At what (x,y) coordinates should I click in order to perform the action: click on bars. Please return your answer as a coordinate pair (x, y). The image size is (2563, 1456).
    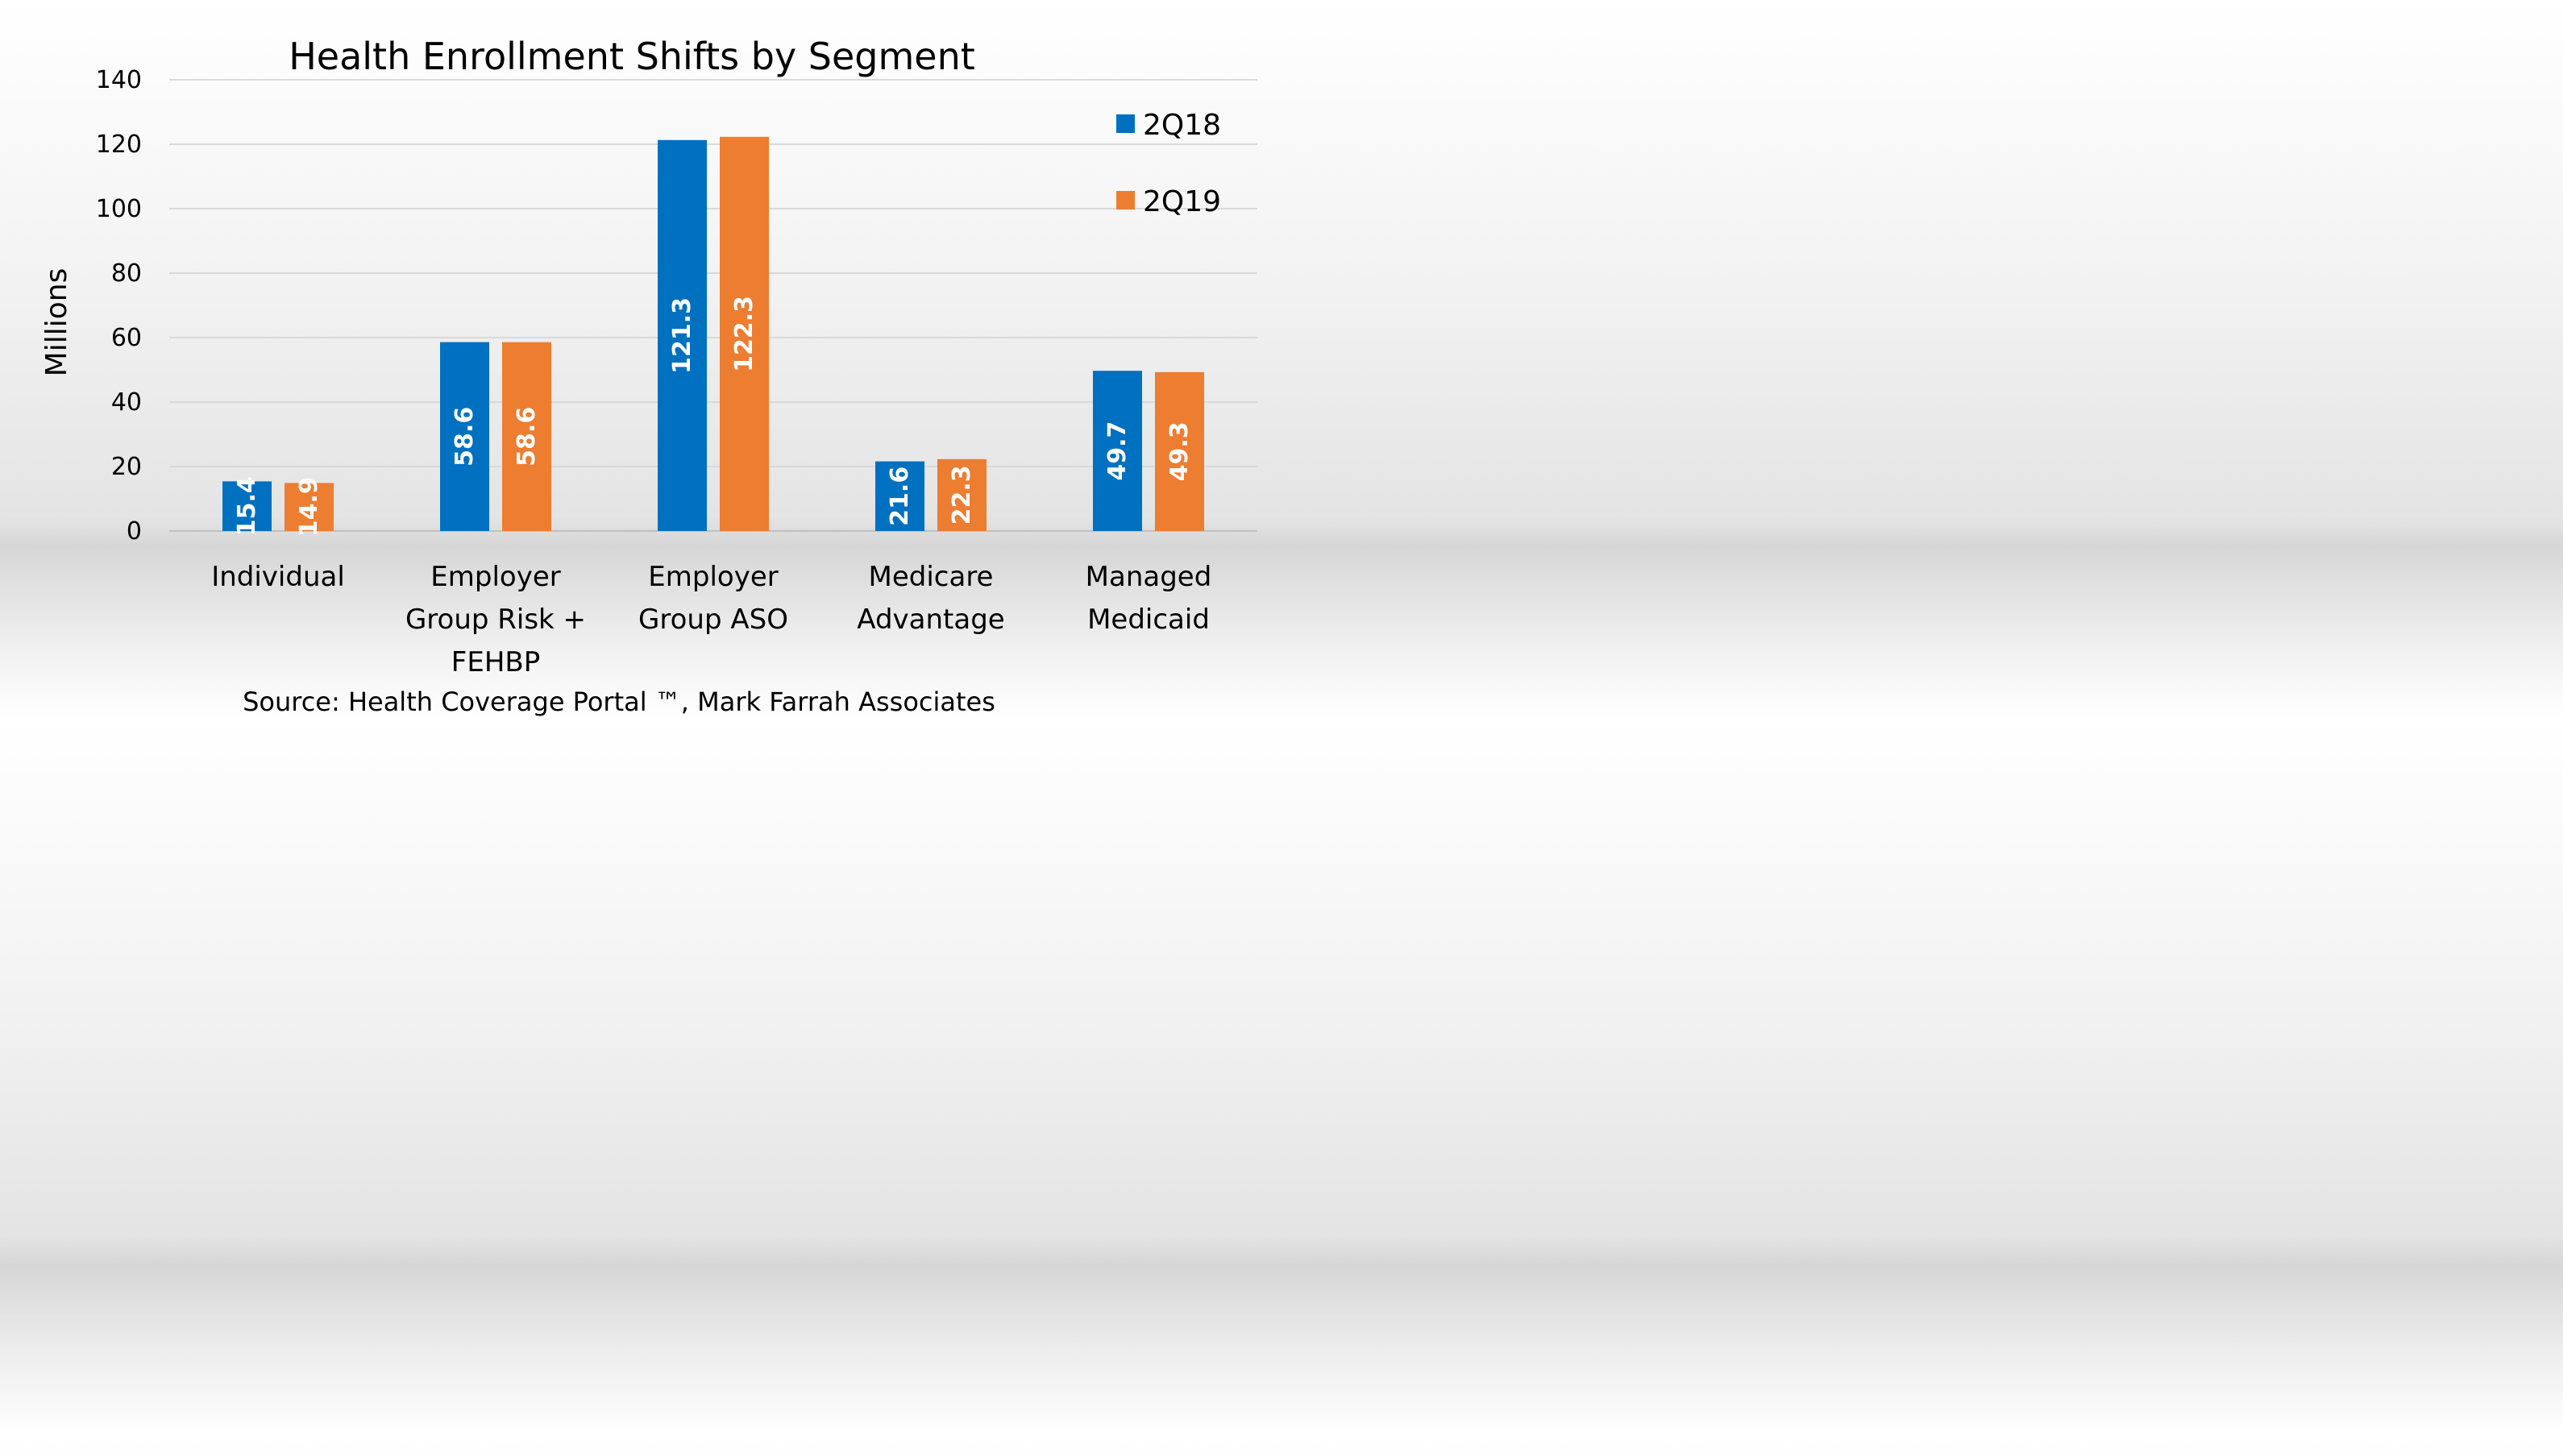
    Looking at the image, I should click on (713, 334).